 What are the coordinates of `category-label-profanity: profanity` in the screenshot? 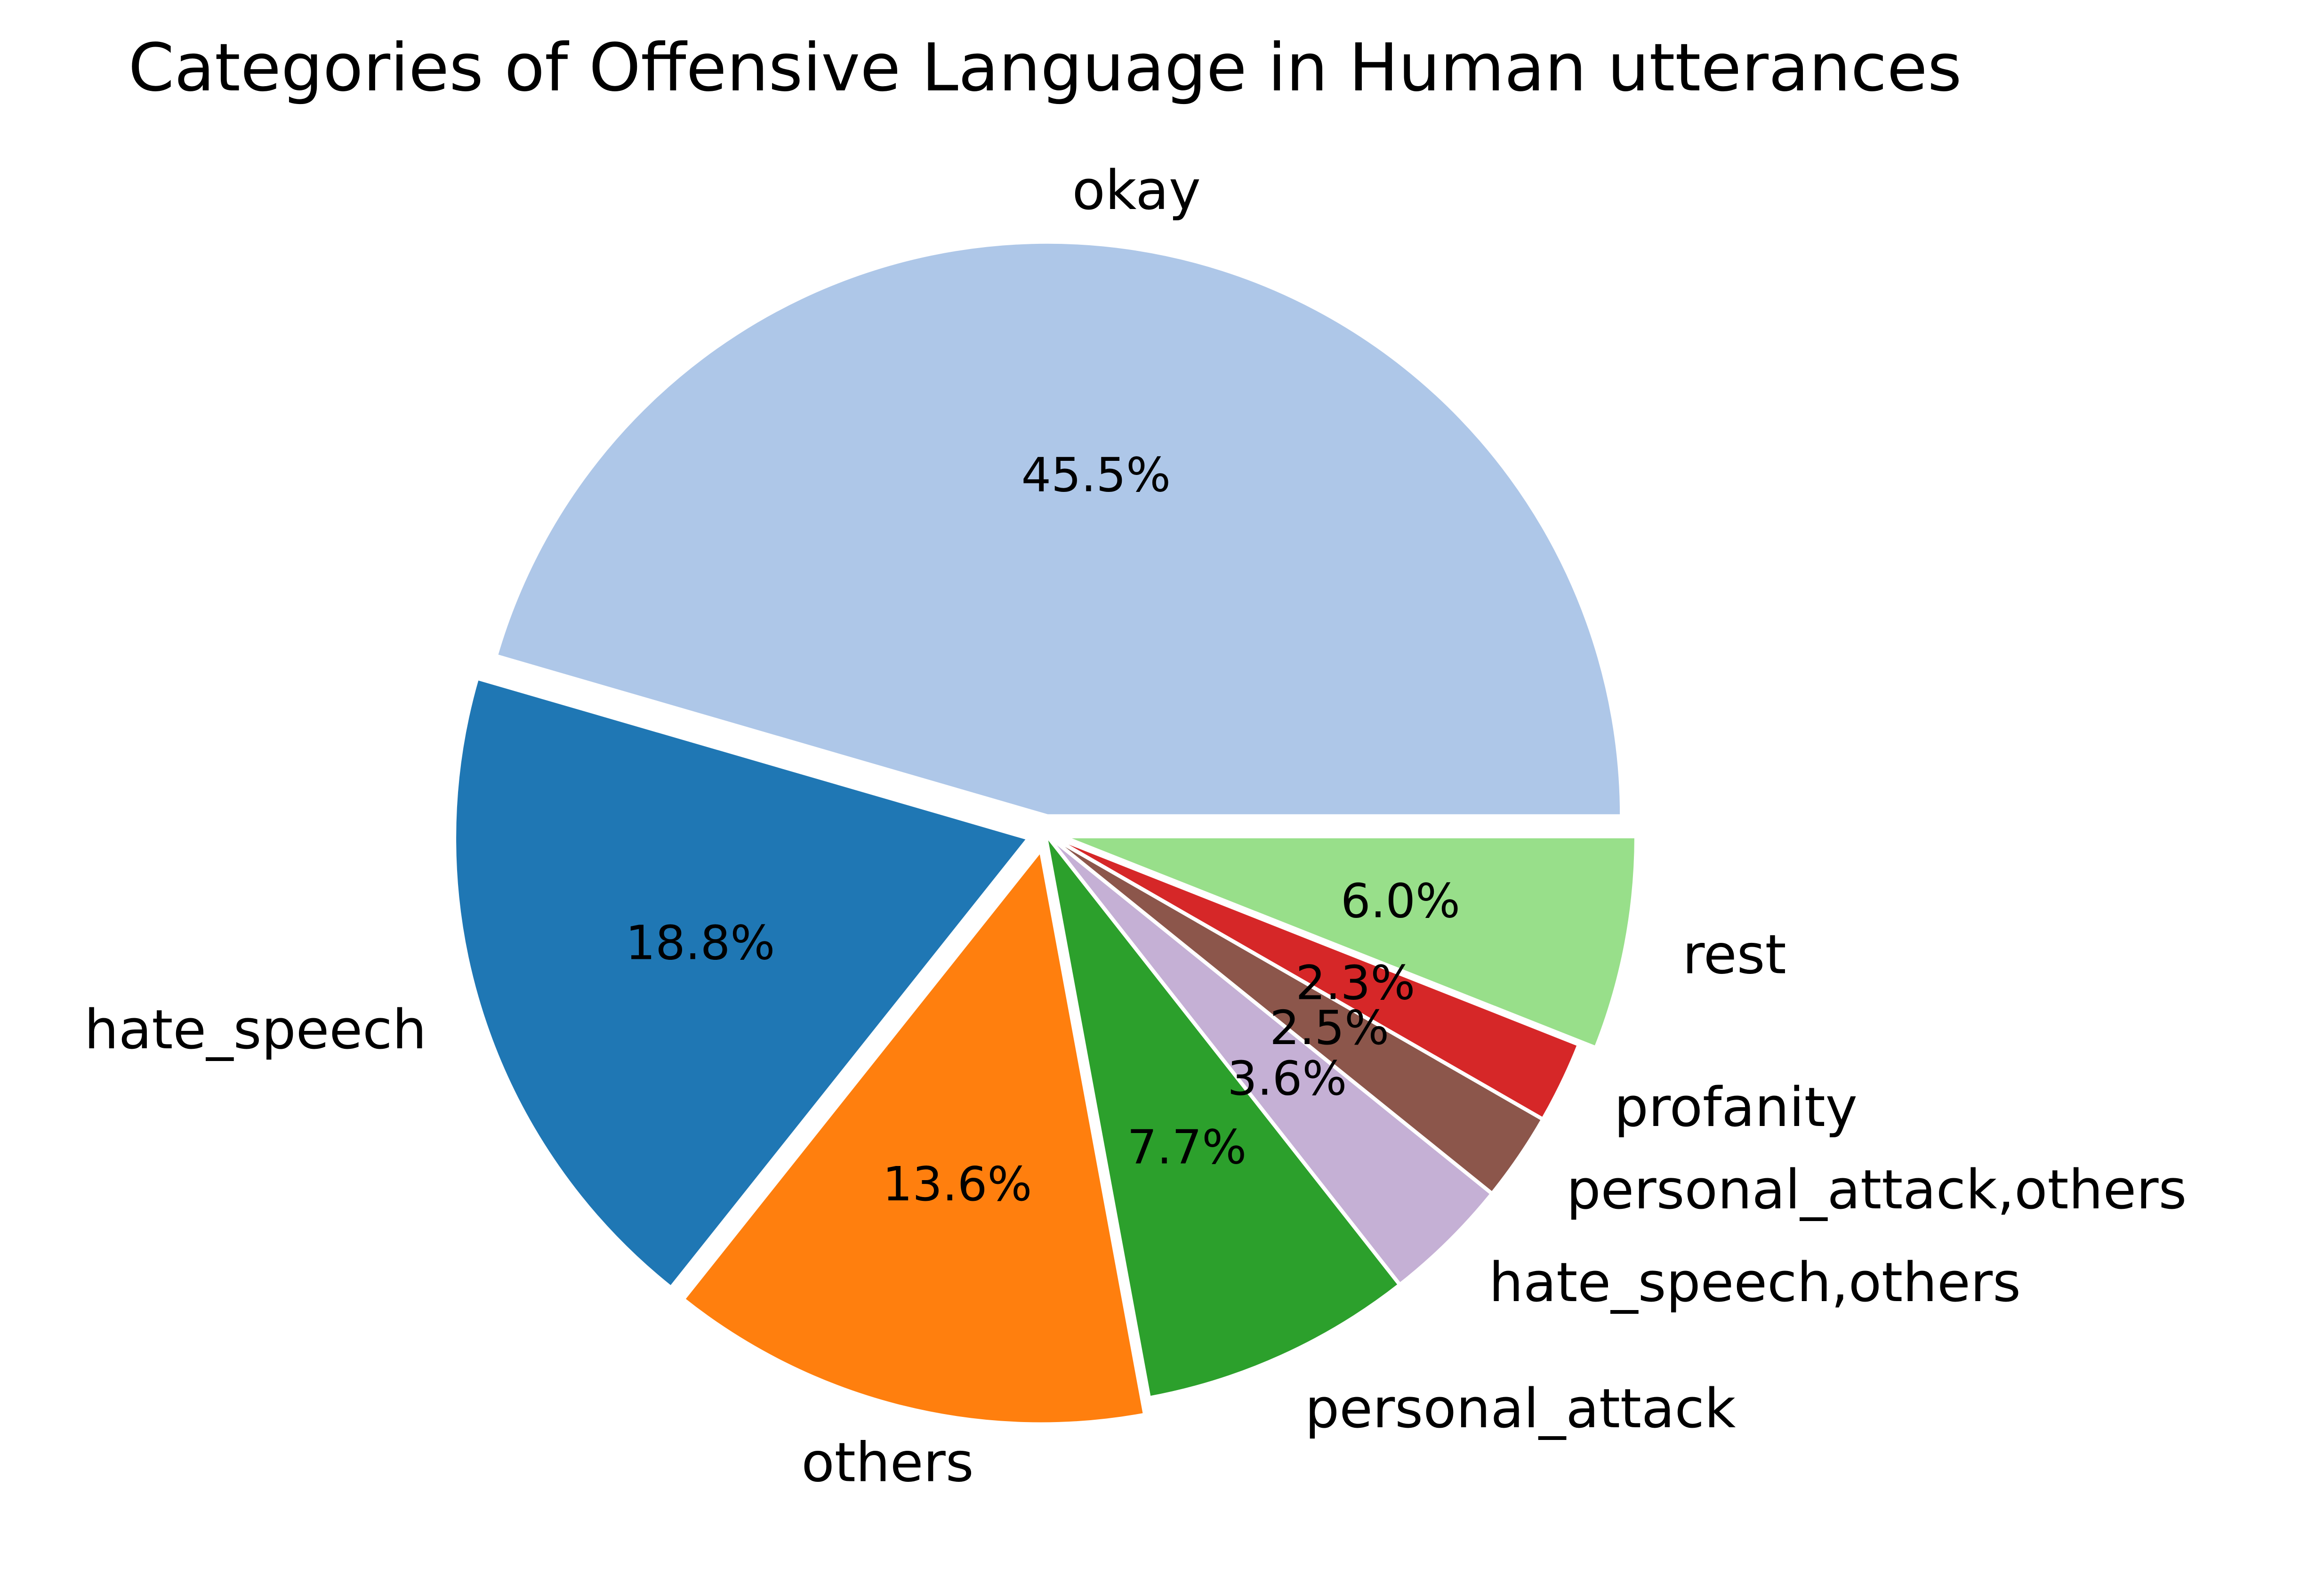 It's located at (1736, 1107).